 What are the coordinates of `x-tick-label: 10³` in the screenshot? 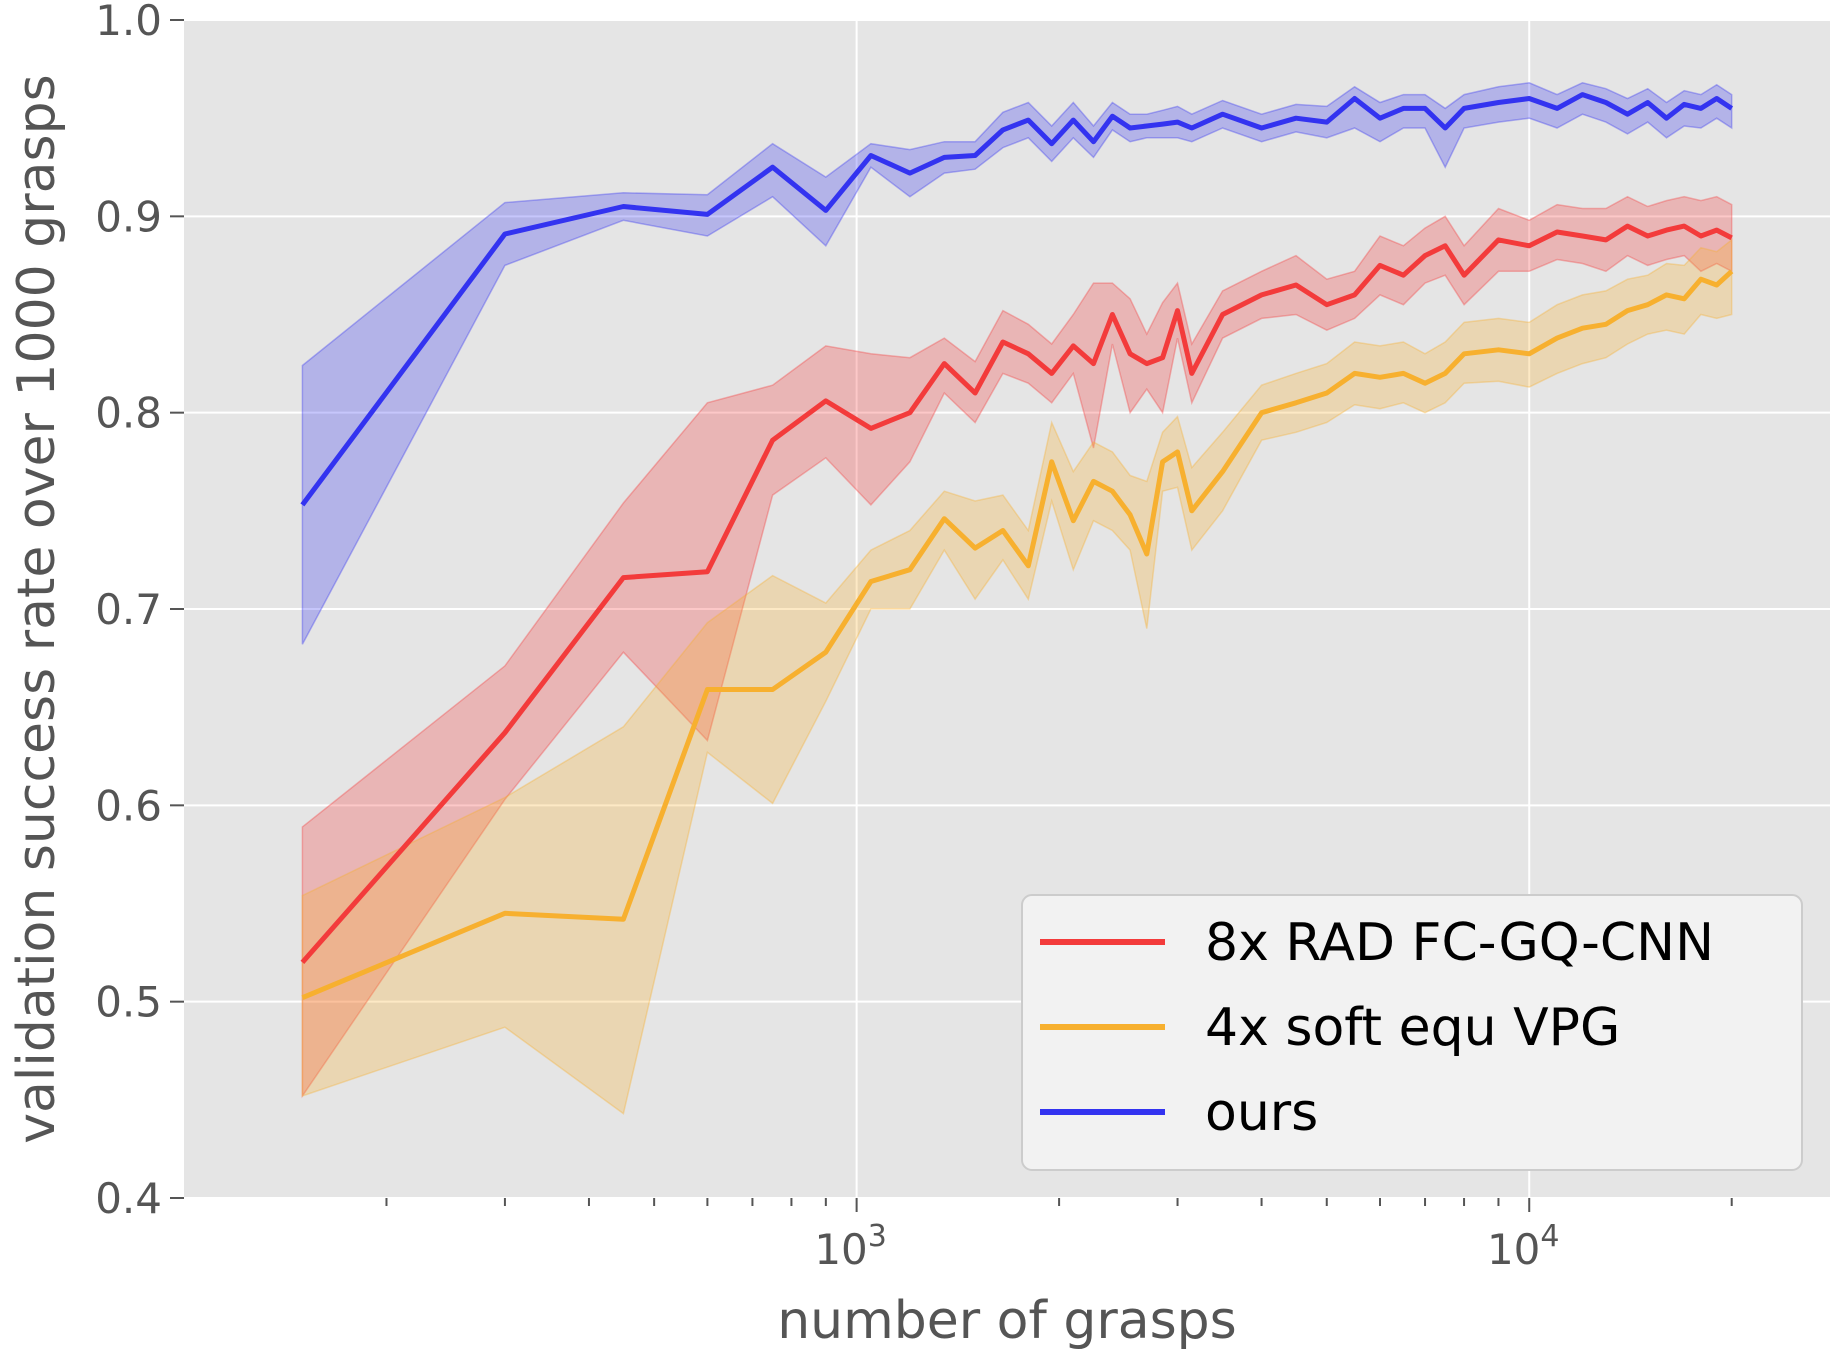 It's located at (850, 1246).